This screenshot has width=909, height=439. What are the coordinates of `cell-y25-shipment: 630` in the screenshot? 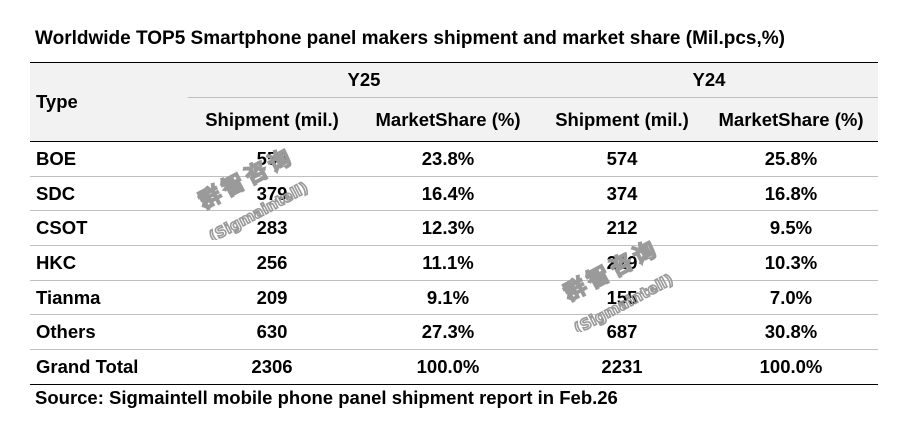 It's located at (272, 332).